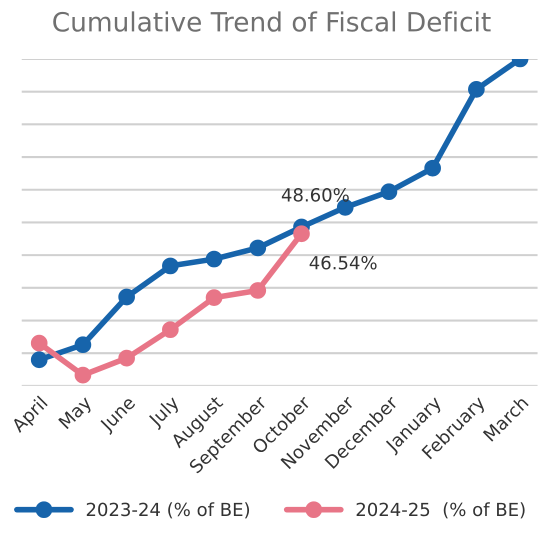  What do you see at coordinates (440, 510) in the screenshot?
I see `legend-label: 2024-25 (% of BE)` at bounding box center [440, 510].